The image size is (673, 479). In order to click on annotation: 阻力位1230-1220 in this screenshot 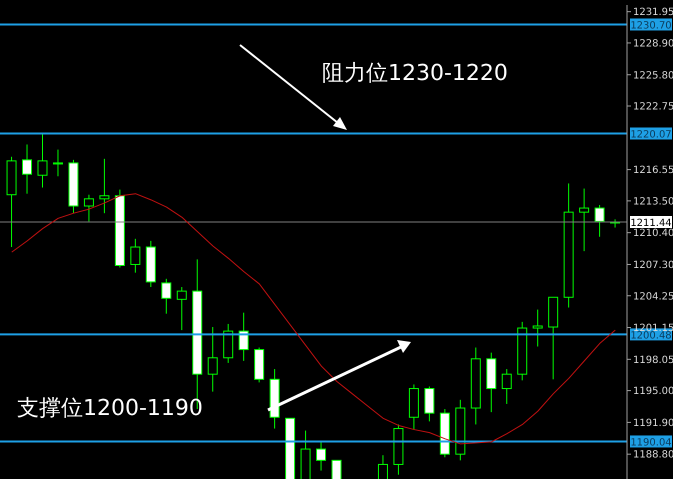, I will do `click(415, 74)`.